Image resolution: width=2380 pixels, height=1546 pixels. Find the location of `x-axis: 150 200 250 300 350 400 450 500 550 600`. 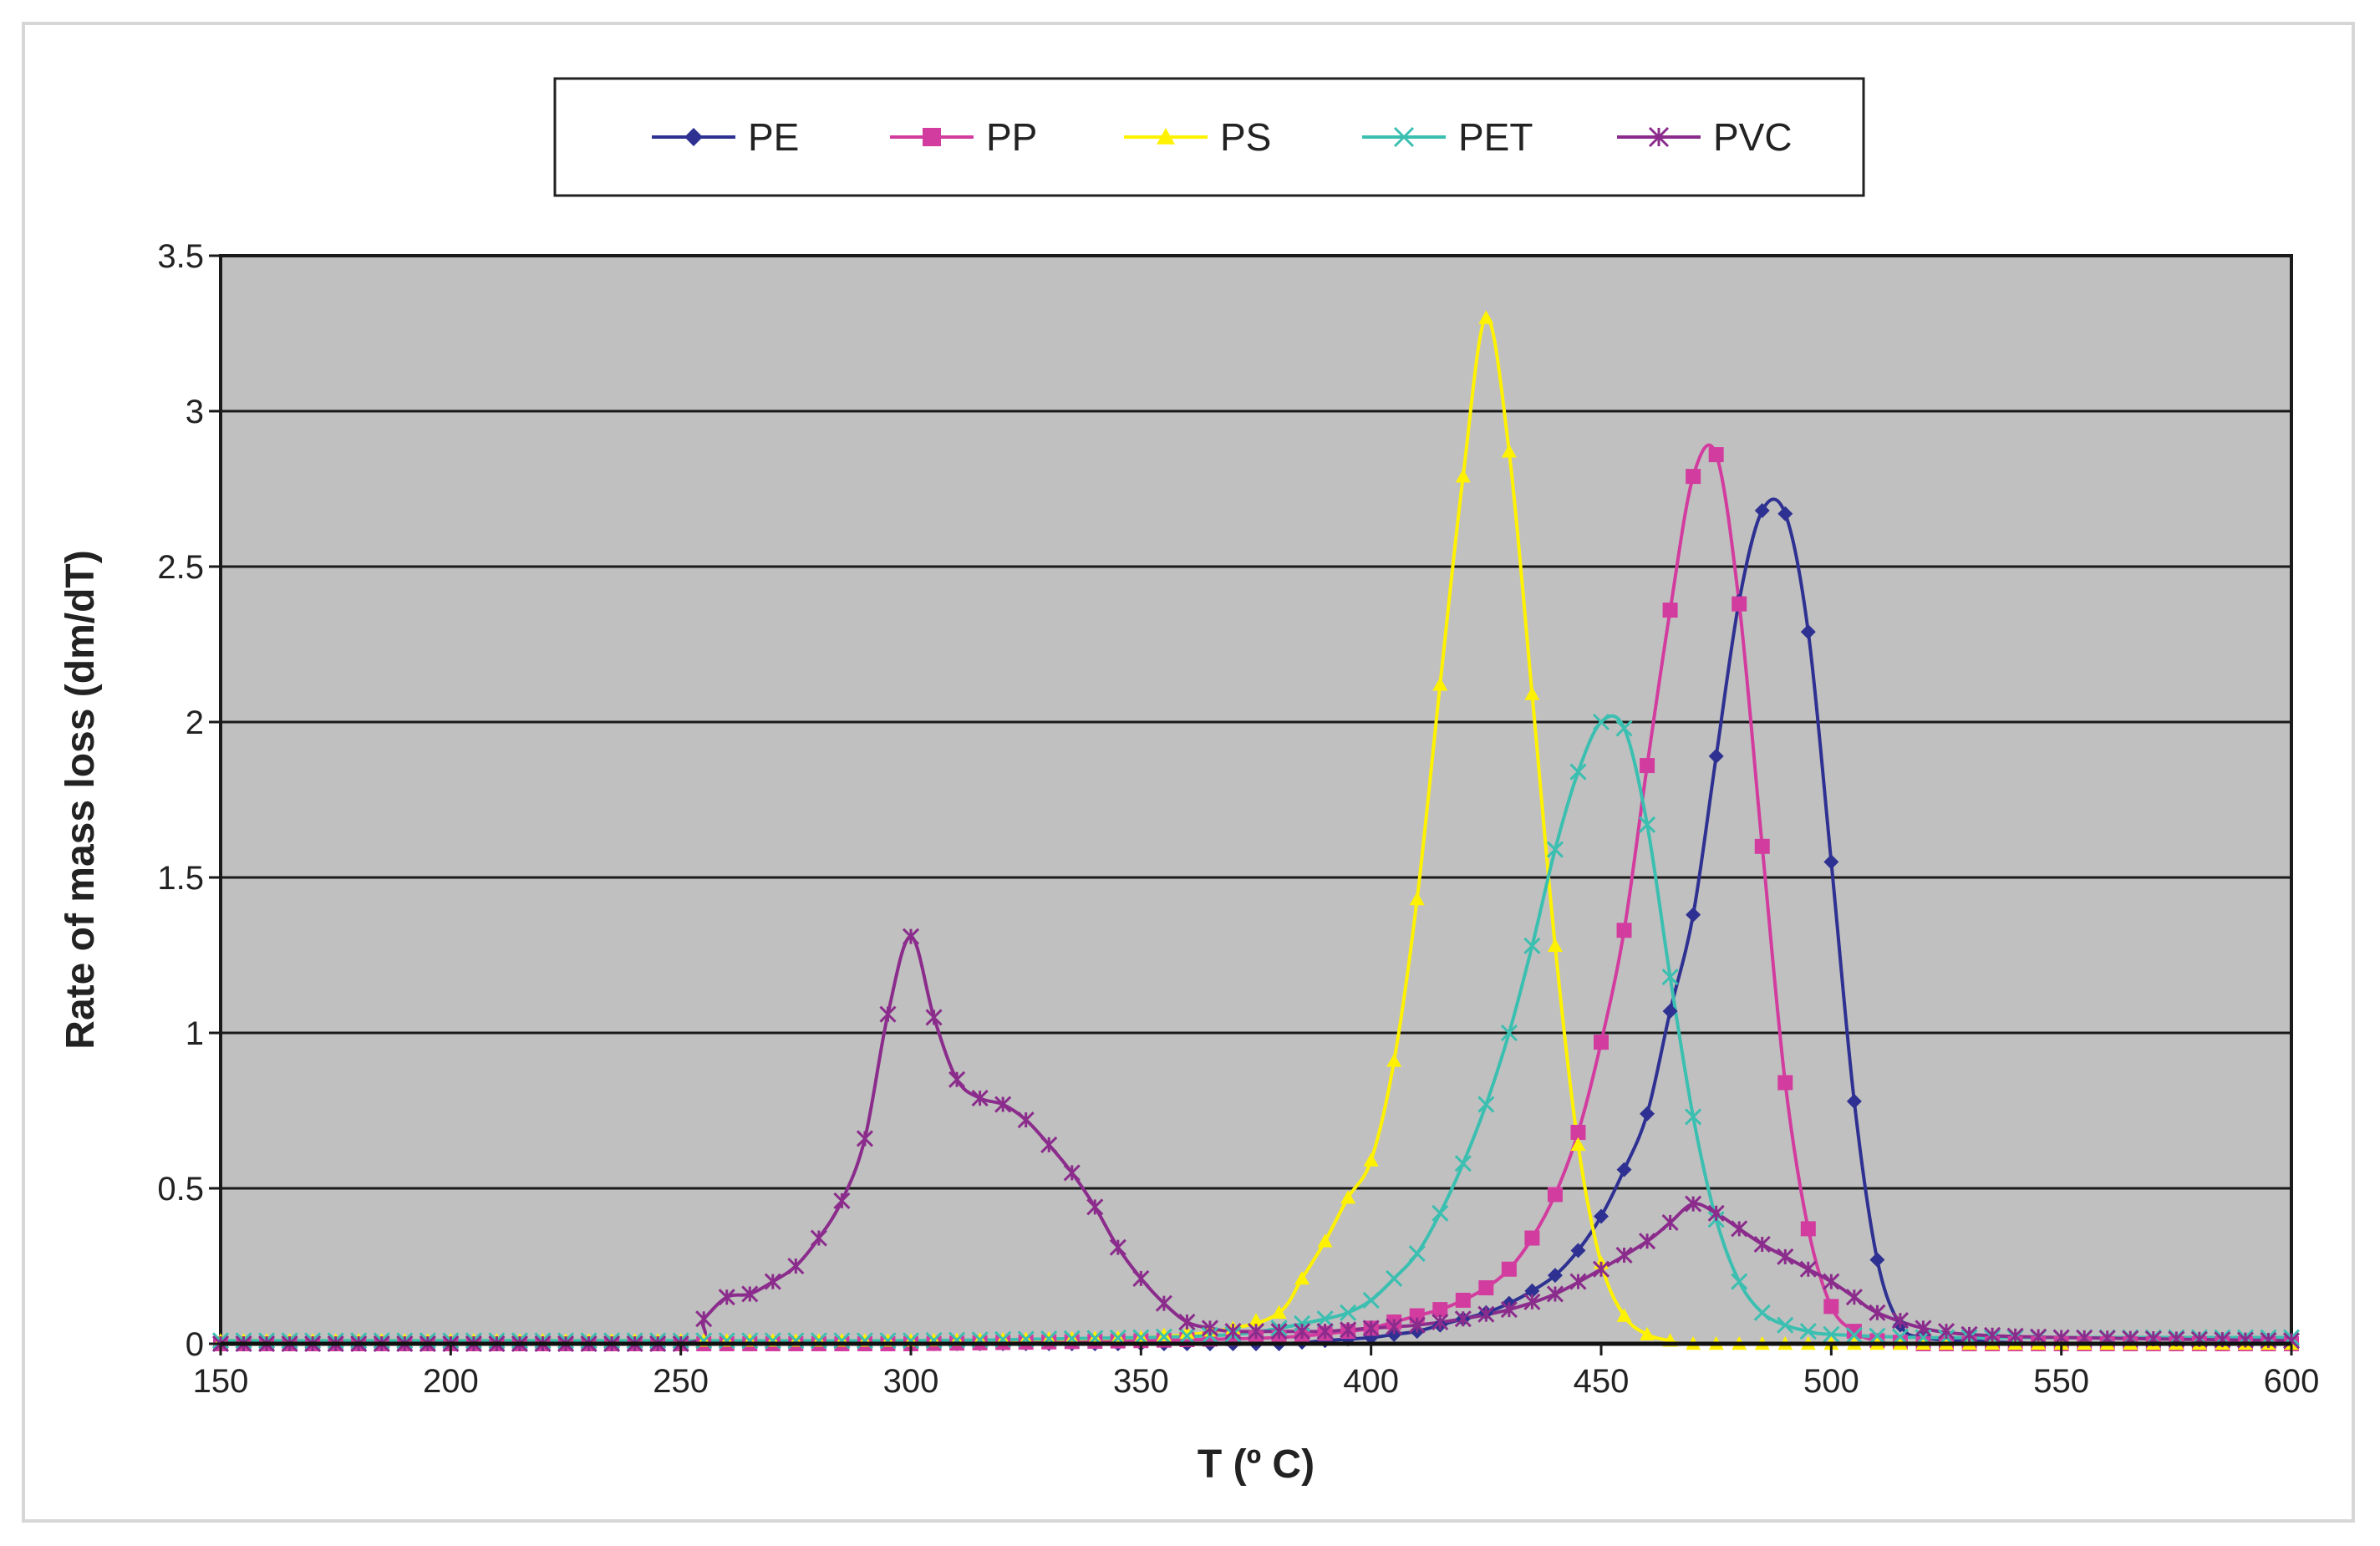

x-axis: 150 200 250 300 350 400 450 500 550 600 is located at coordinates (1256, 1372).